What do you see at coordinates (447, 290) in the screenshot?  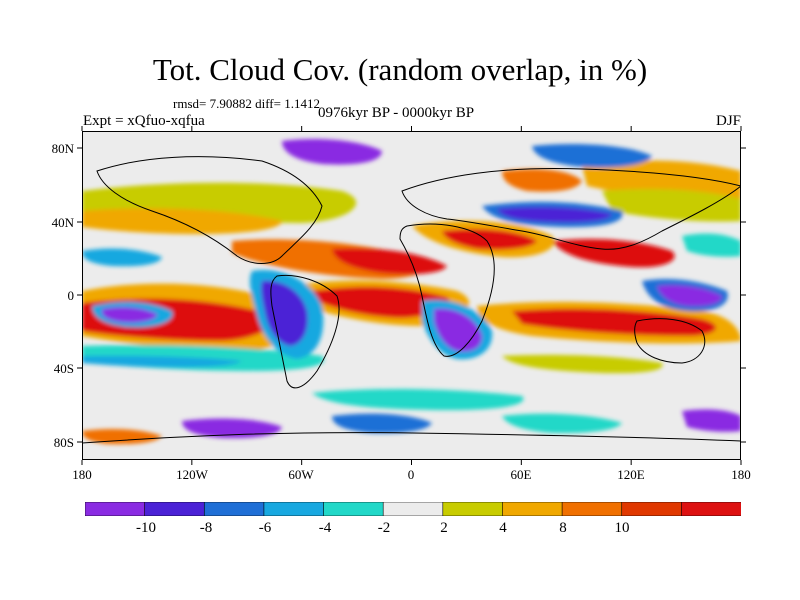 I see `coastline-africa` at bounding box center [447, 290].